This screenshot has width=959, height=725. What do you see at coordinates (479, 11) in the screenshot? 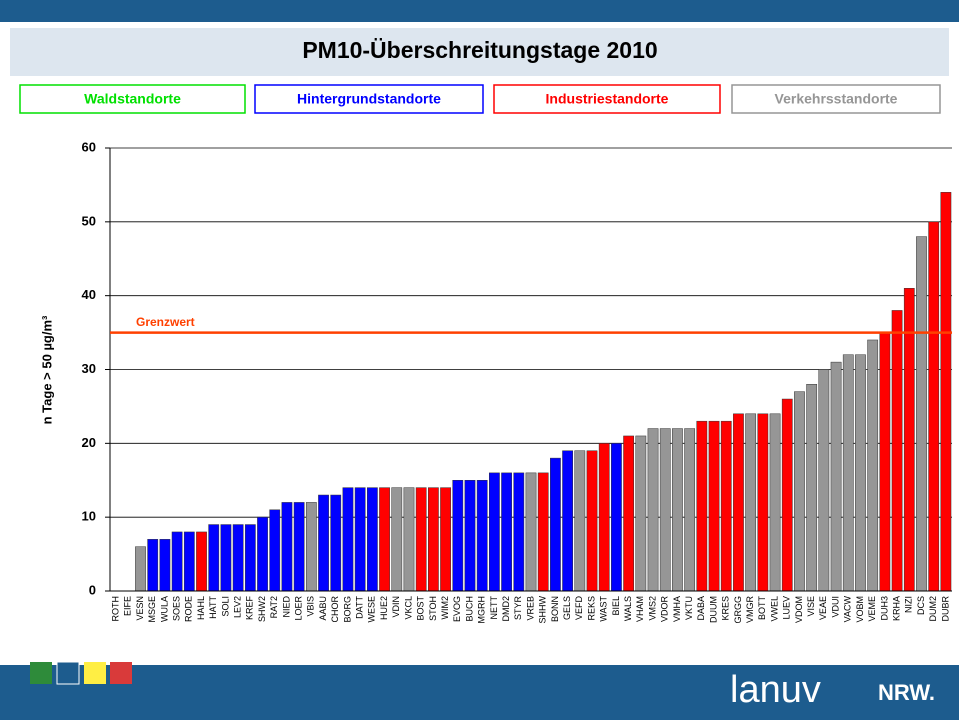
I see `top-band` at bounding box center [479, 11].